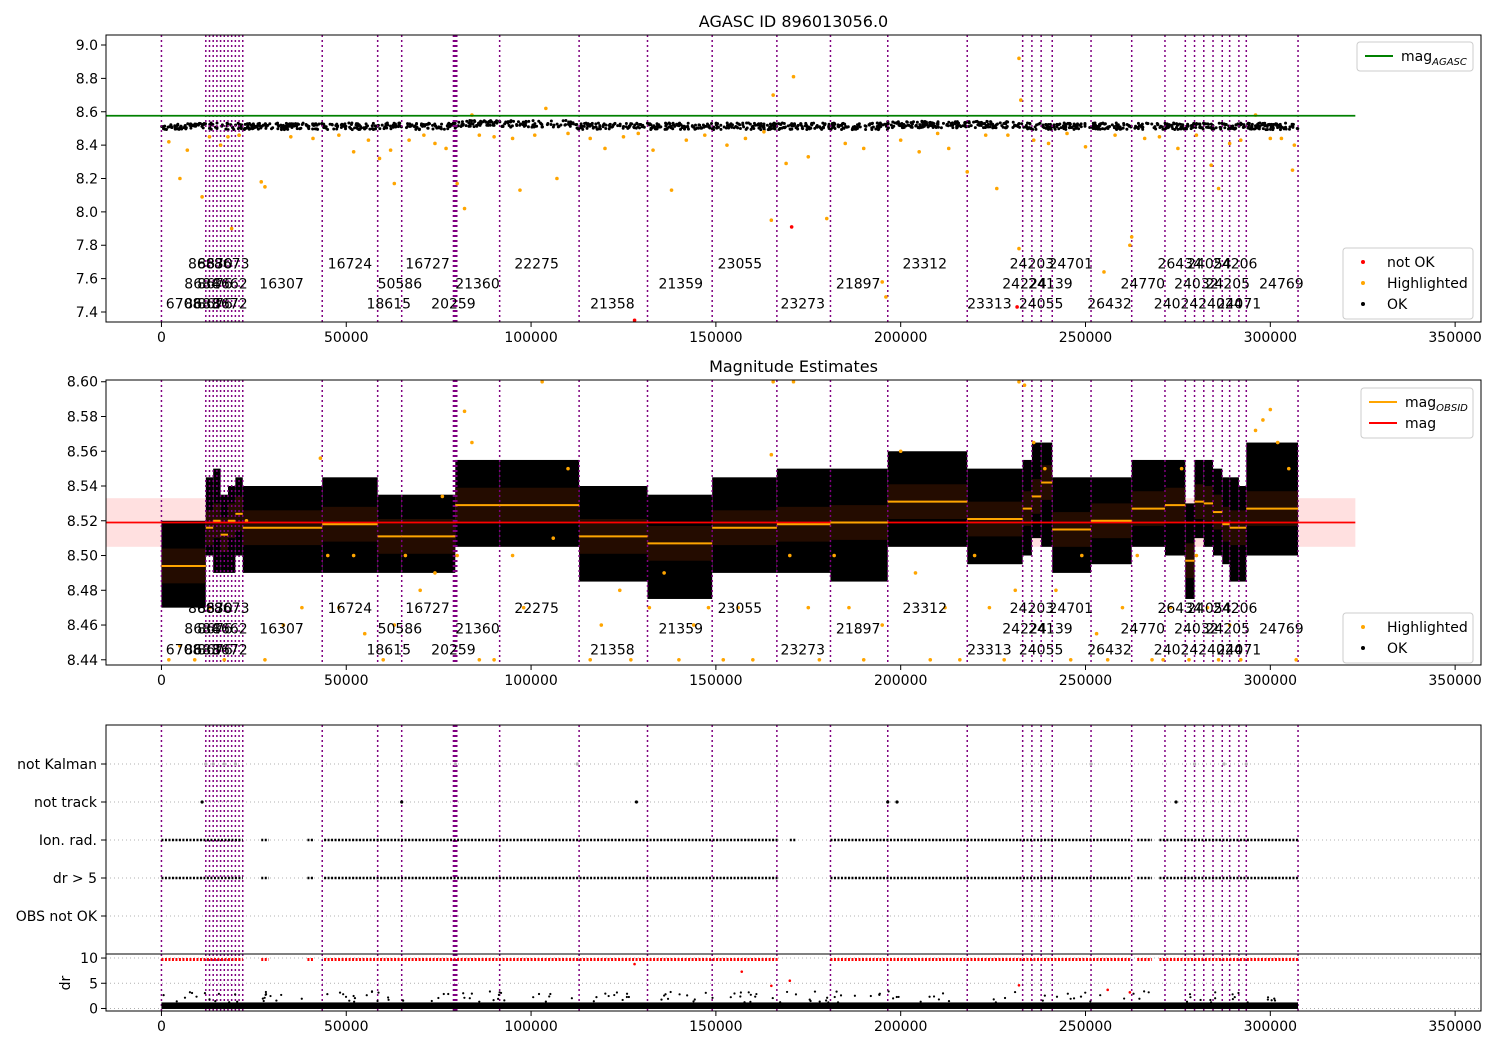 The image size is (1500, 1054). What do you see at coordinates (1109, 651) in the screenshot?
I see `obsid-label: 26432` at bounding box center [1109, 651].